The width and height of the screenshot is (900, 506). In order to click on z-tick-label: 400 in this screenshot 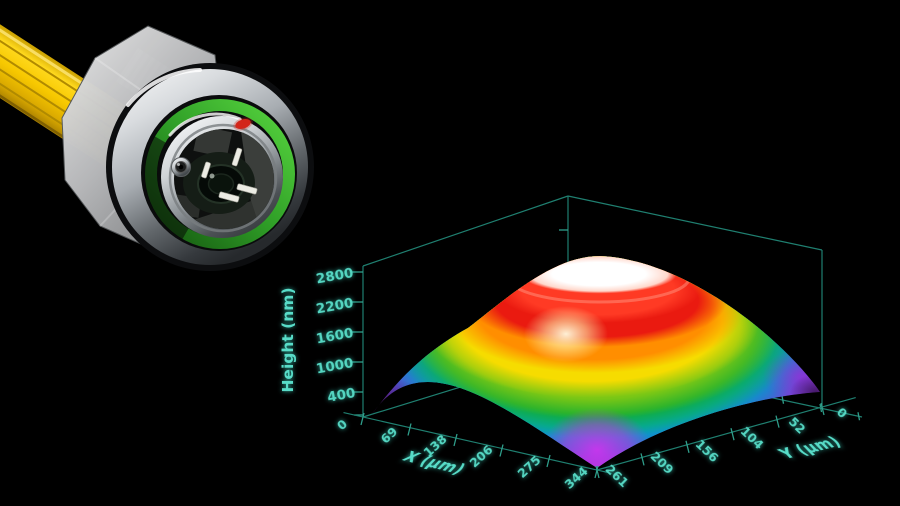, I will do `click(341, 395)`.